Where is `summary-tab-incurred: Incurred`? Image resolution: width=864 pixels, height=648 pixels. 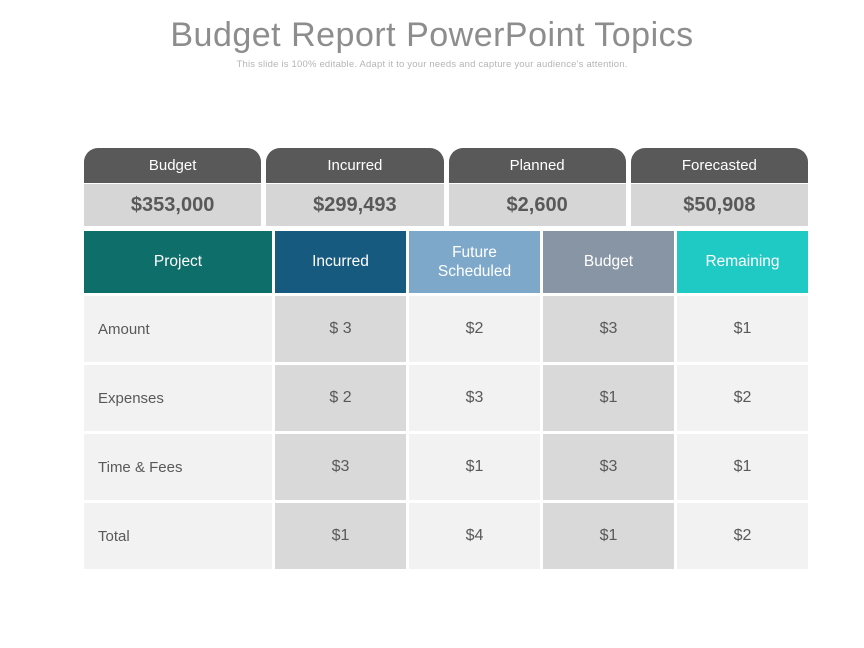
summary-tab-incurred: Incurred is located at coordinates (355, 165).